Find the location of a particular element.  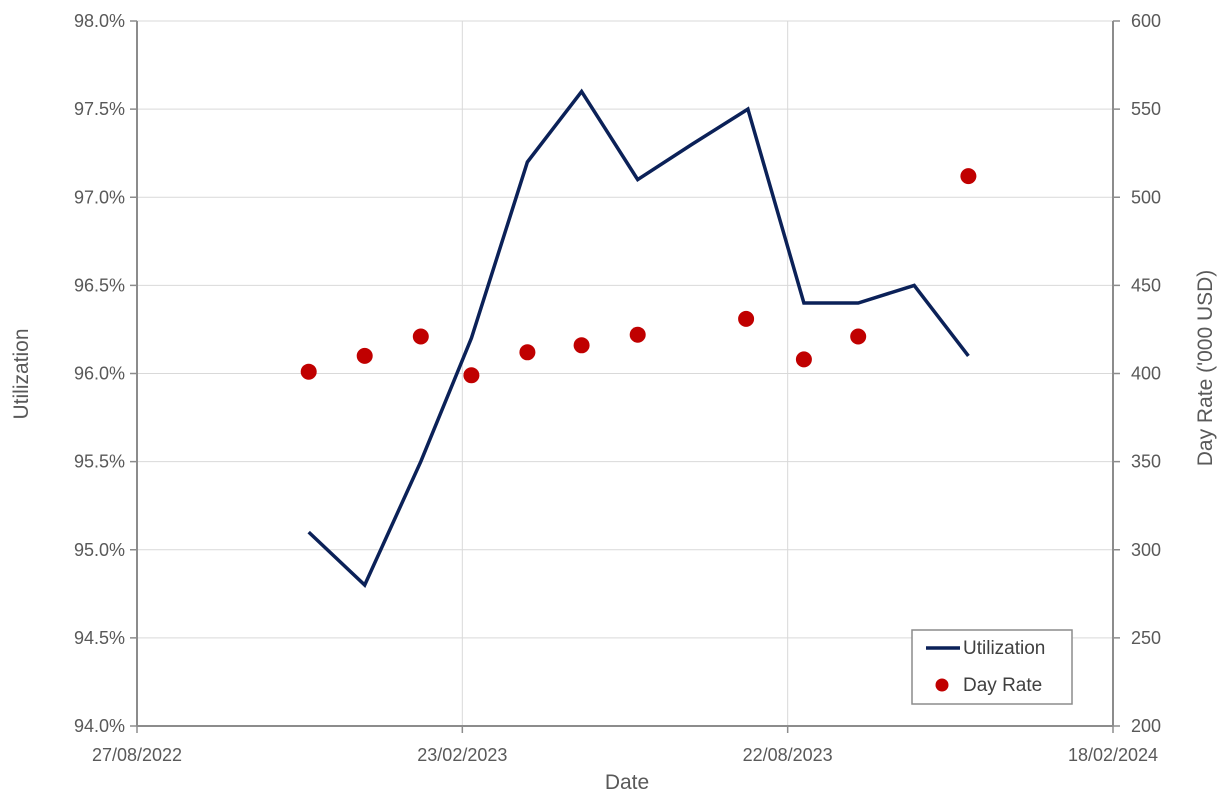

left-y-tick-label: 97.5% is located at coordinates (99, 109).